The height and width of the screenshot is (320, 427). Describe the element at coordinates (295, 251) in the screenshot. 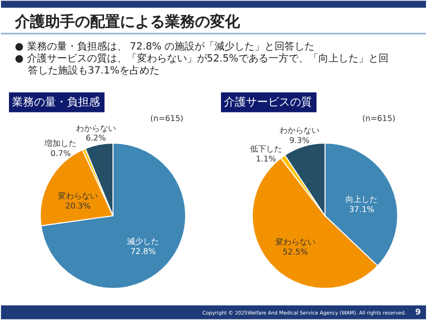

I see `data-label: 52.5%` at that location.